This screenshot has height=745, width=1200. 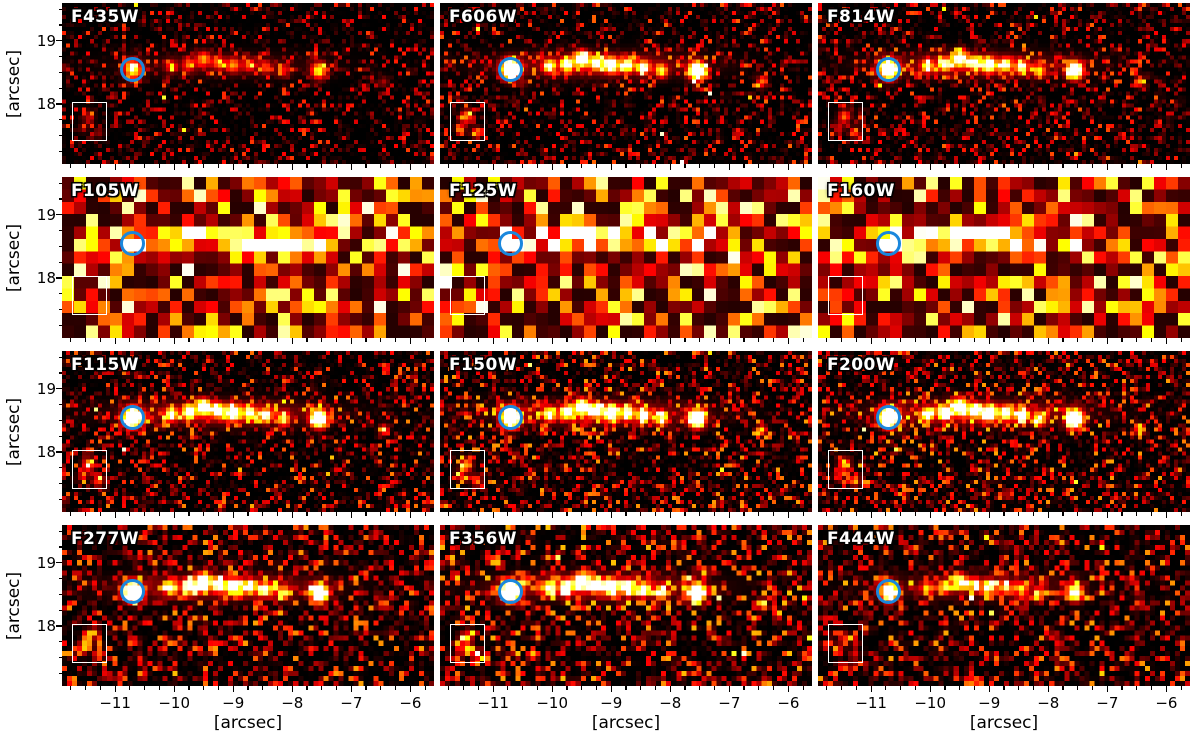 I want to click on panel-f444w: F444W, so click(x=1004, y=608).